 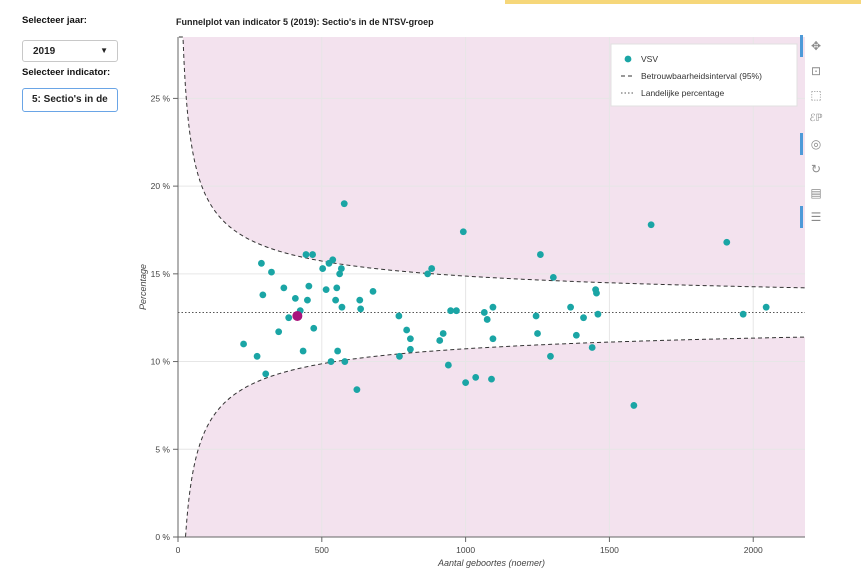 I want to click on x-tick-label: 0, so click(x=178, y=550).